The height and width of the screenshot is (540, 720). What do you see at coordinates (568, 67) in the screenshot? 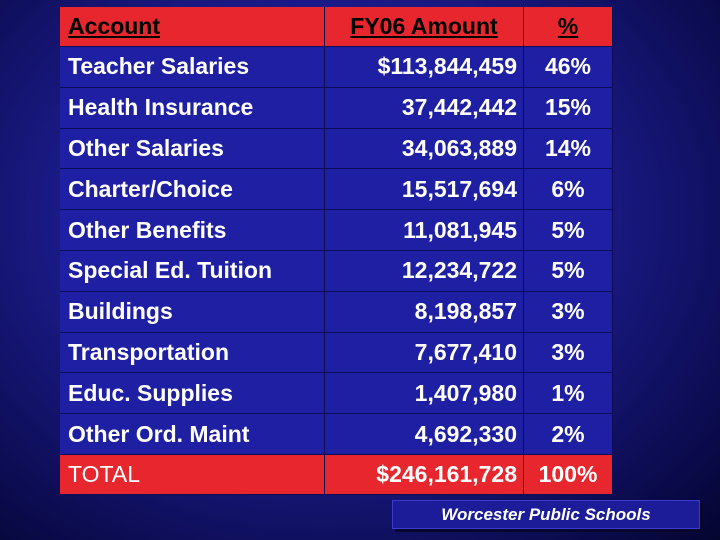
I see `row-percent: 46%` at bounding box center [568, 67].